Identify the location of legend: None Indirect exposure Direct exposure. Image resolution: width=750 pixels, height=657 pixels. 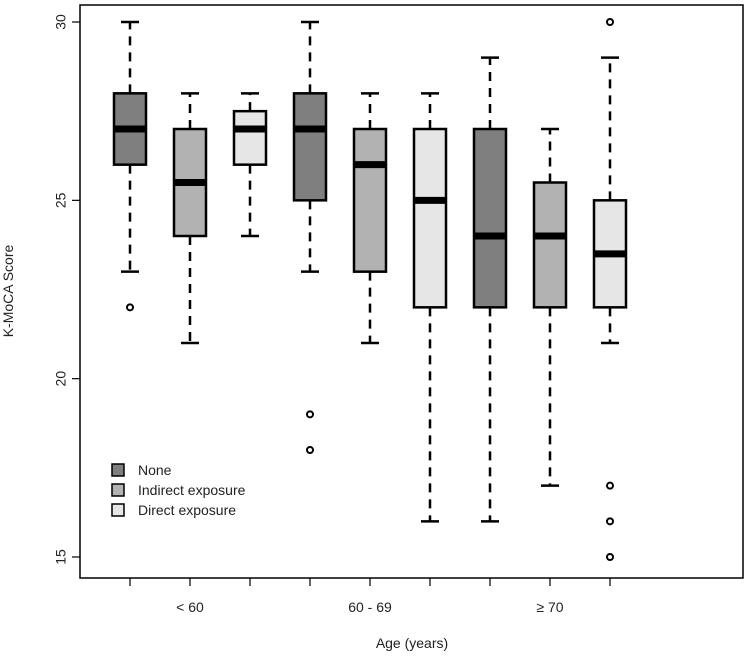
(178, 490).